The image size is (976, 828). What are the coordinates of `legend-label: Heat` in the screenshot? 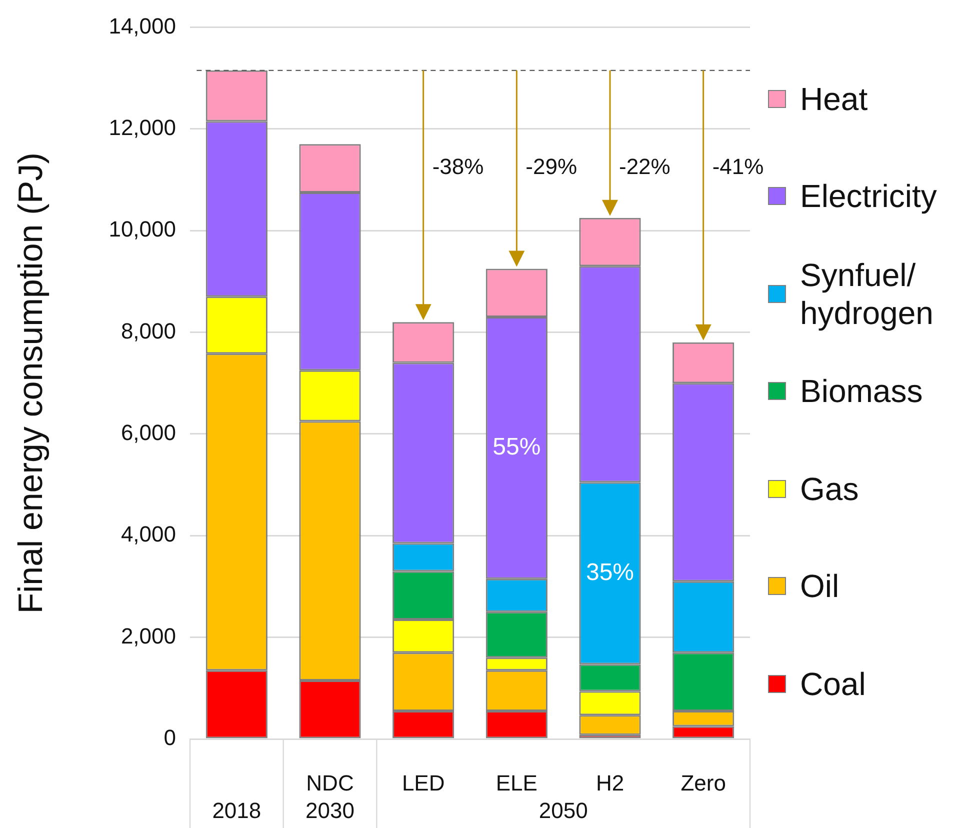 It's located at (834, 99).